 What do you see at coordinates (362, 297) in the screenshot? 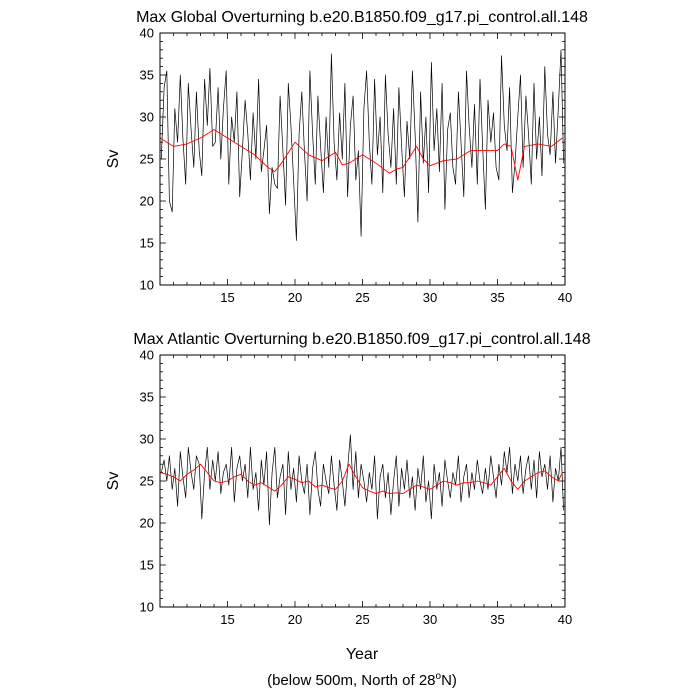
I see `global-x-tick-label: 25` at bounding box center [362, 297].